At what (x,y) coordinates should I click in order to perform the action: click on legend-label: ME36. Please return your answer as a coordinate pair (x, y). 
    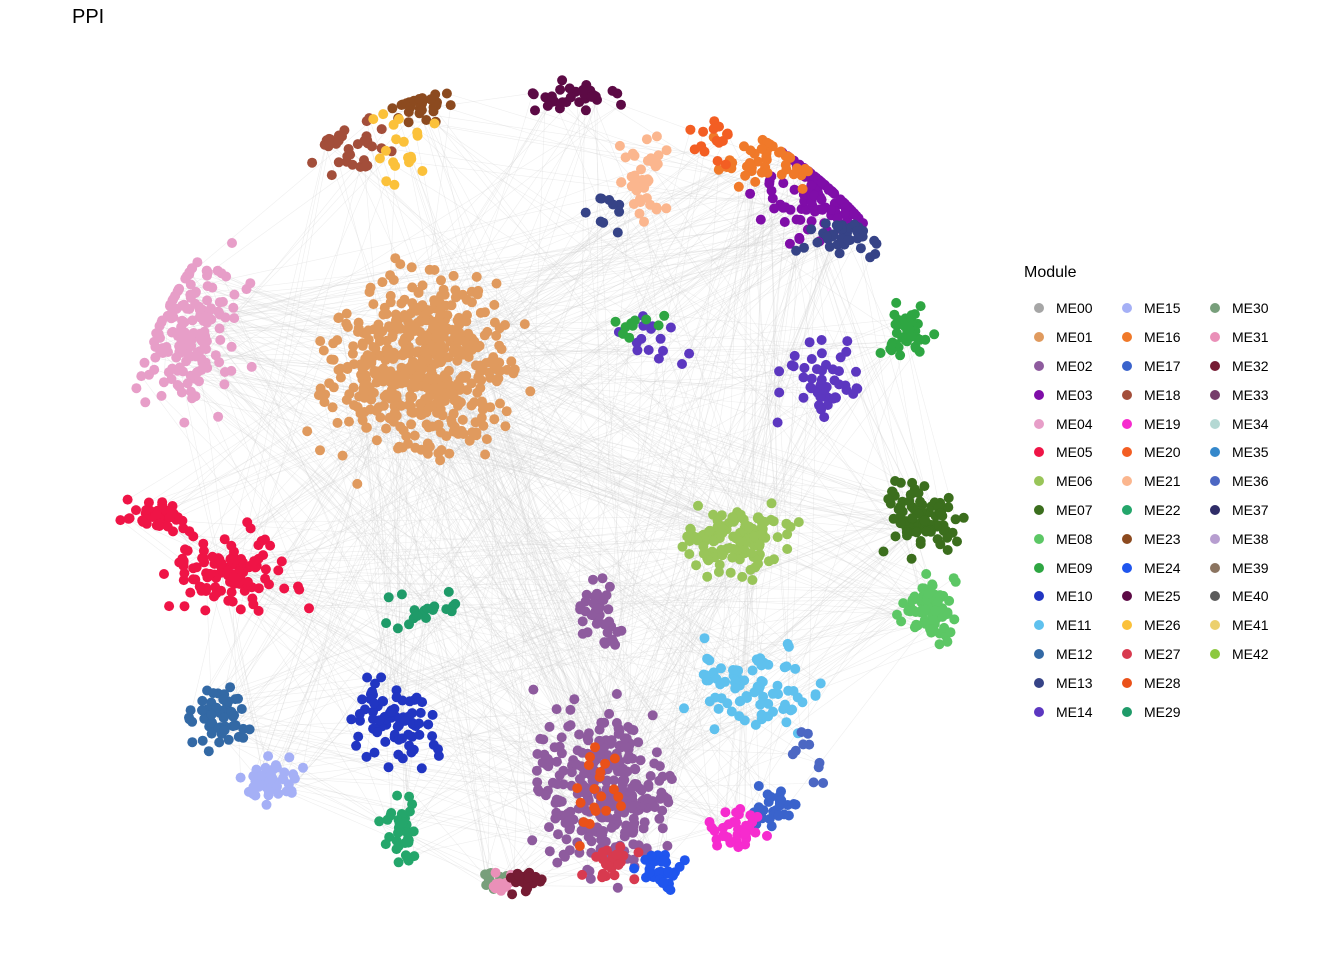
    Looking at the image, I should click on (1250, 481).